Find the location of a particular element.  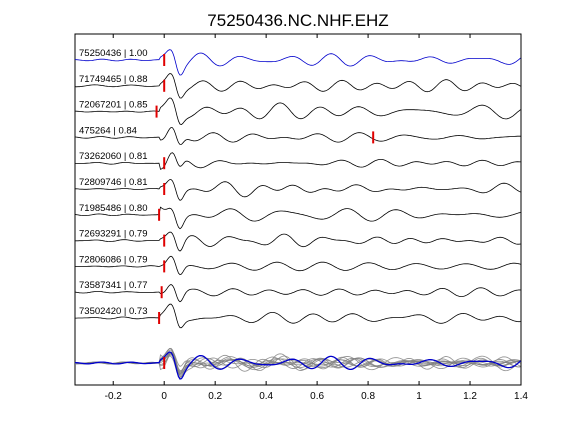

chart-title: 75250436.NC.NHF.EHZ is located at coordinates (297, 20).